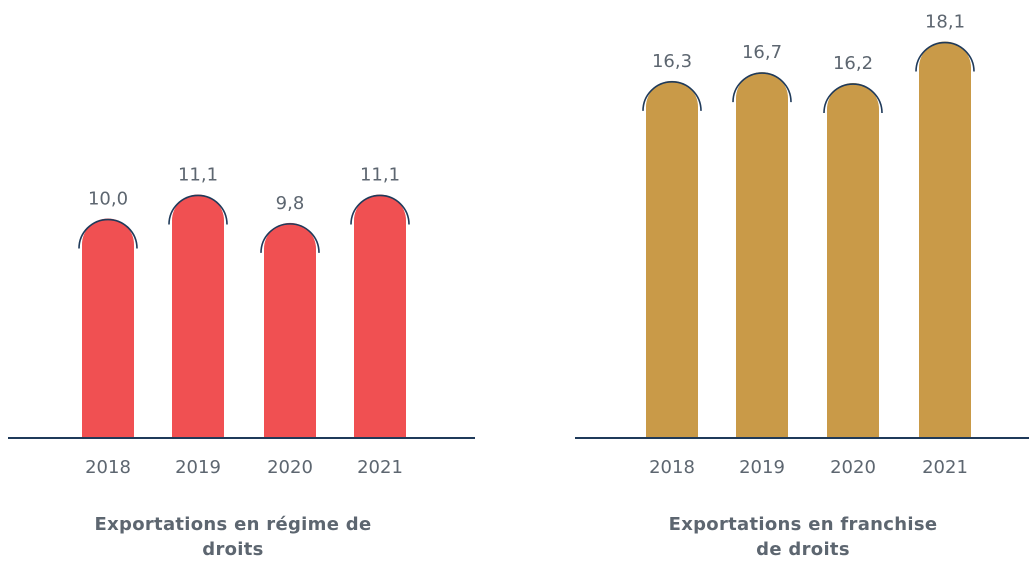  What do you see at coordinates (762, 52) in the screenshot?
I see `value-label: 16,7` at bounding box center [762, 52].